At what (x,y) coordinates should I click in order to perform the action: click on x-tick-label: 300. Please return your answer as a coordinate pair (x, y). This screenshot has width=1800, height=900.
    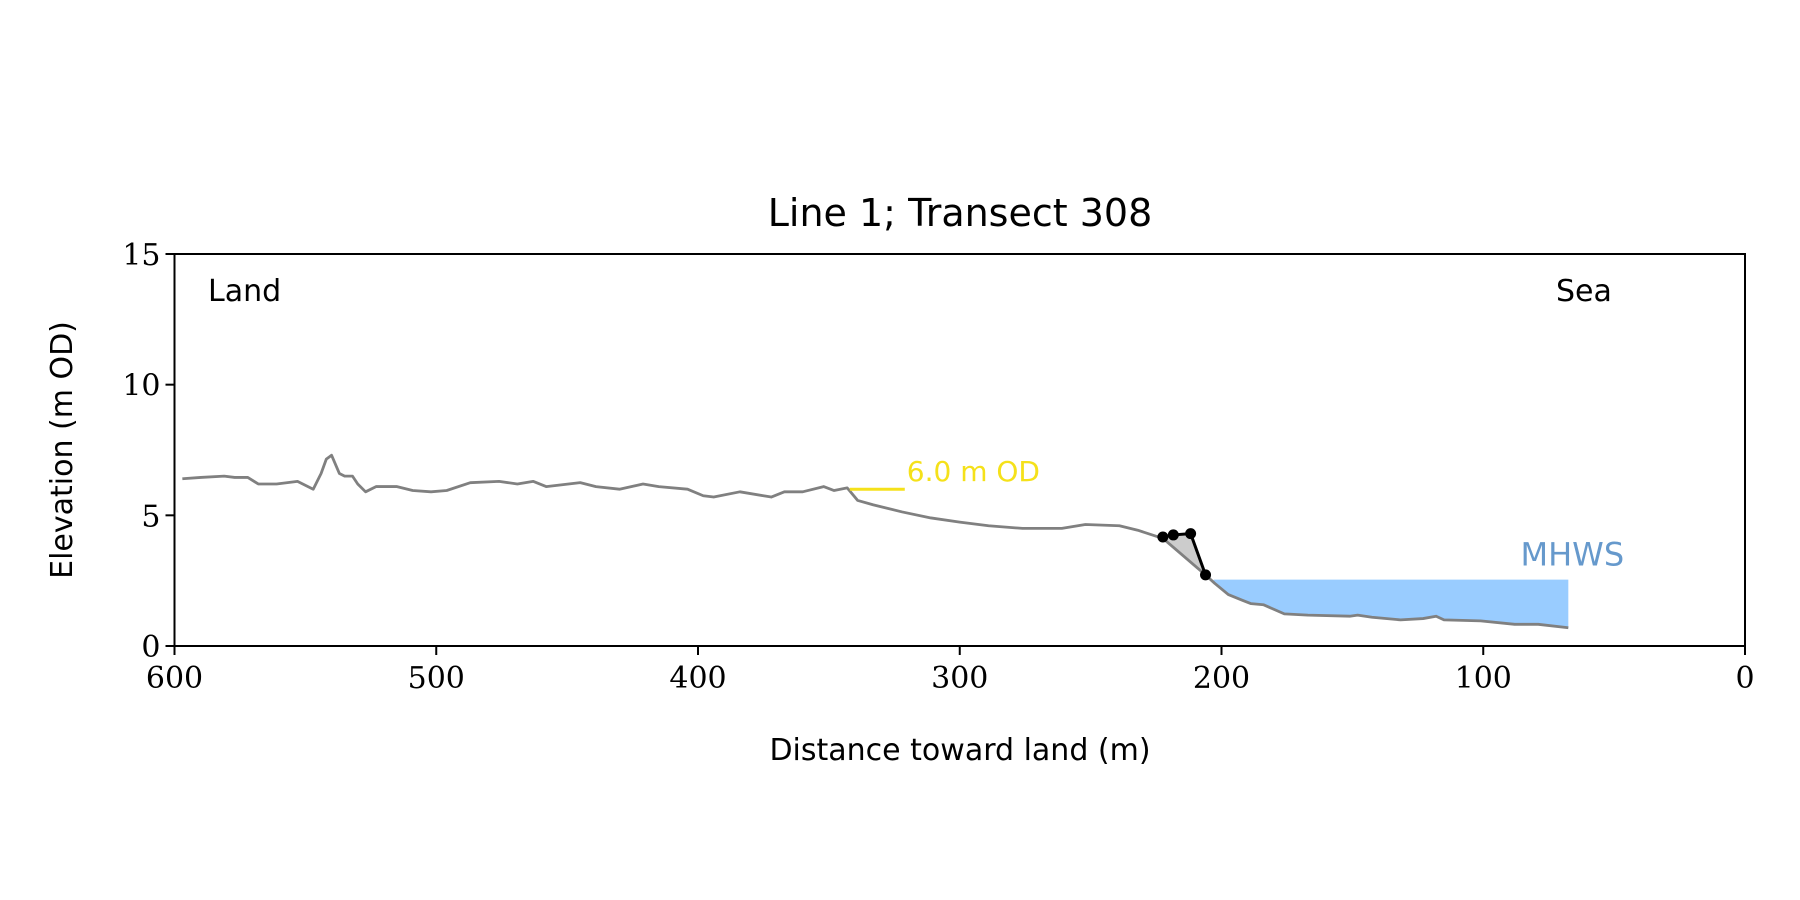
    Looking at the image, I should click on (959, 678).